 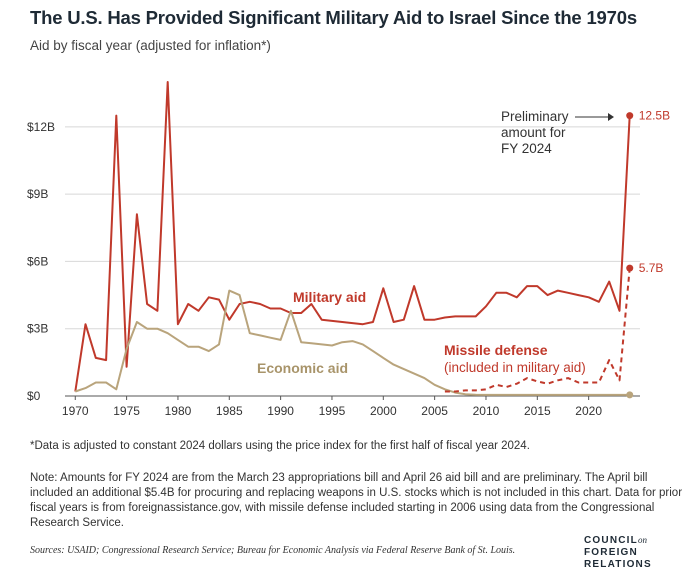 What do you see at coordinates (515, 367) in the screenshot?
I see `missile-defense-sublabel: (included in military aid)` at bounding box center [515, 367].